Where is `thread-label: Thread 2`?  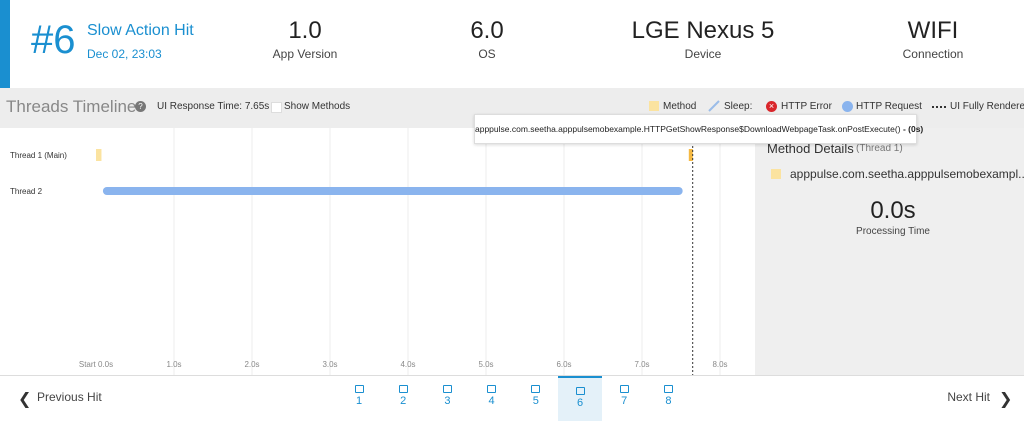 thread-label: Thread 2 is located at coordinates (26, 191).